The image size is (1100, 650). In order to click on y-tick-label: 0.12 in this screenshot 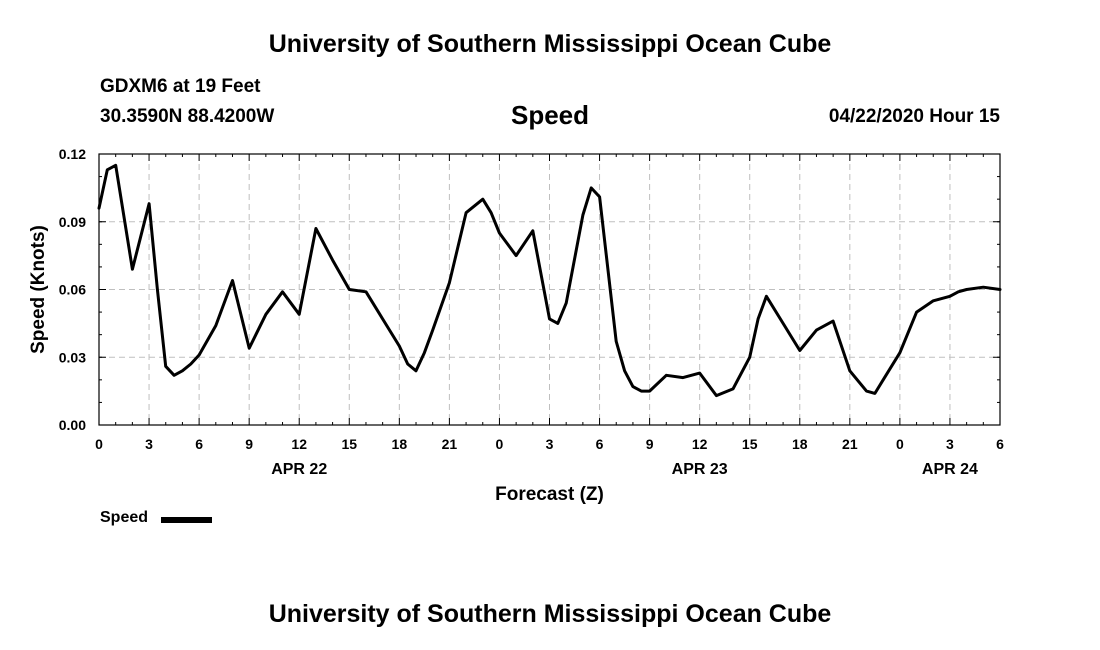, I will do `click(72, 154)`.